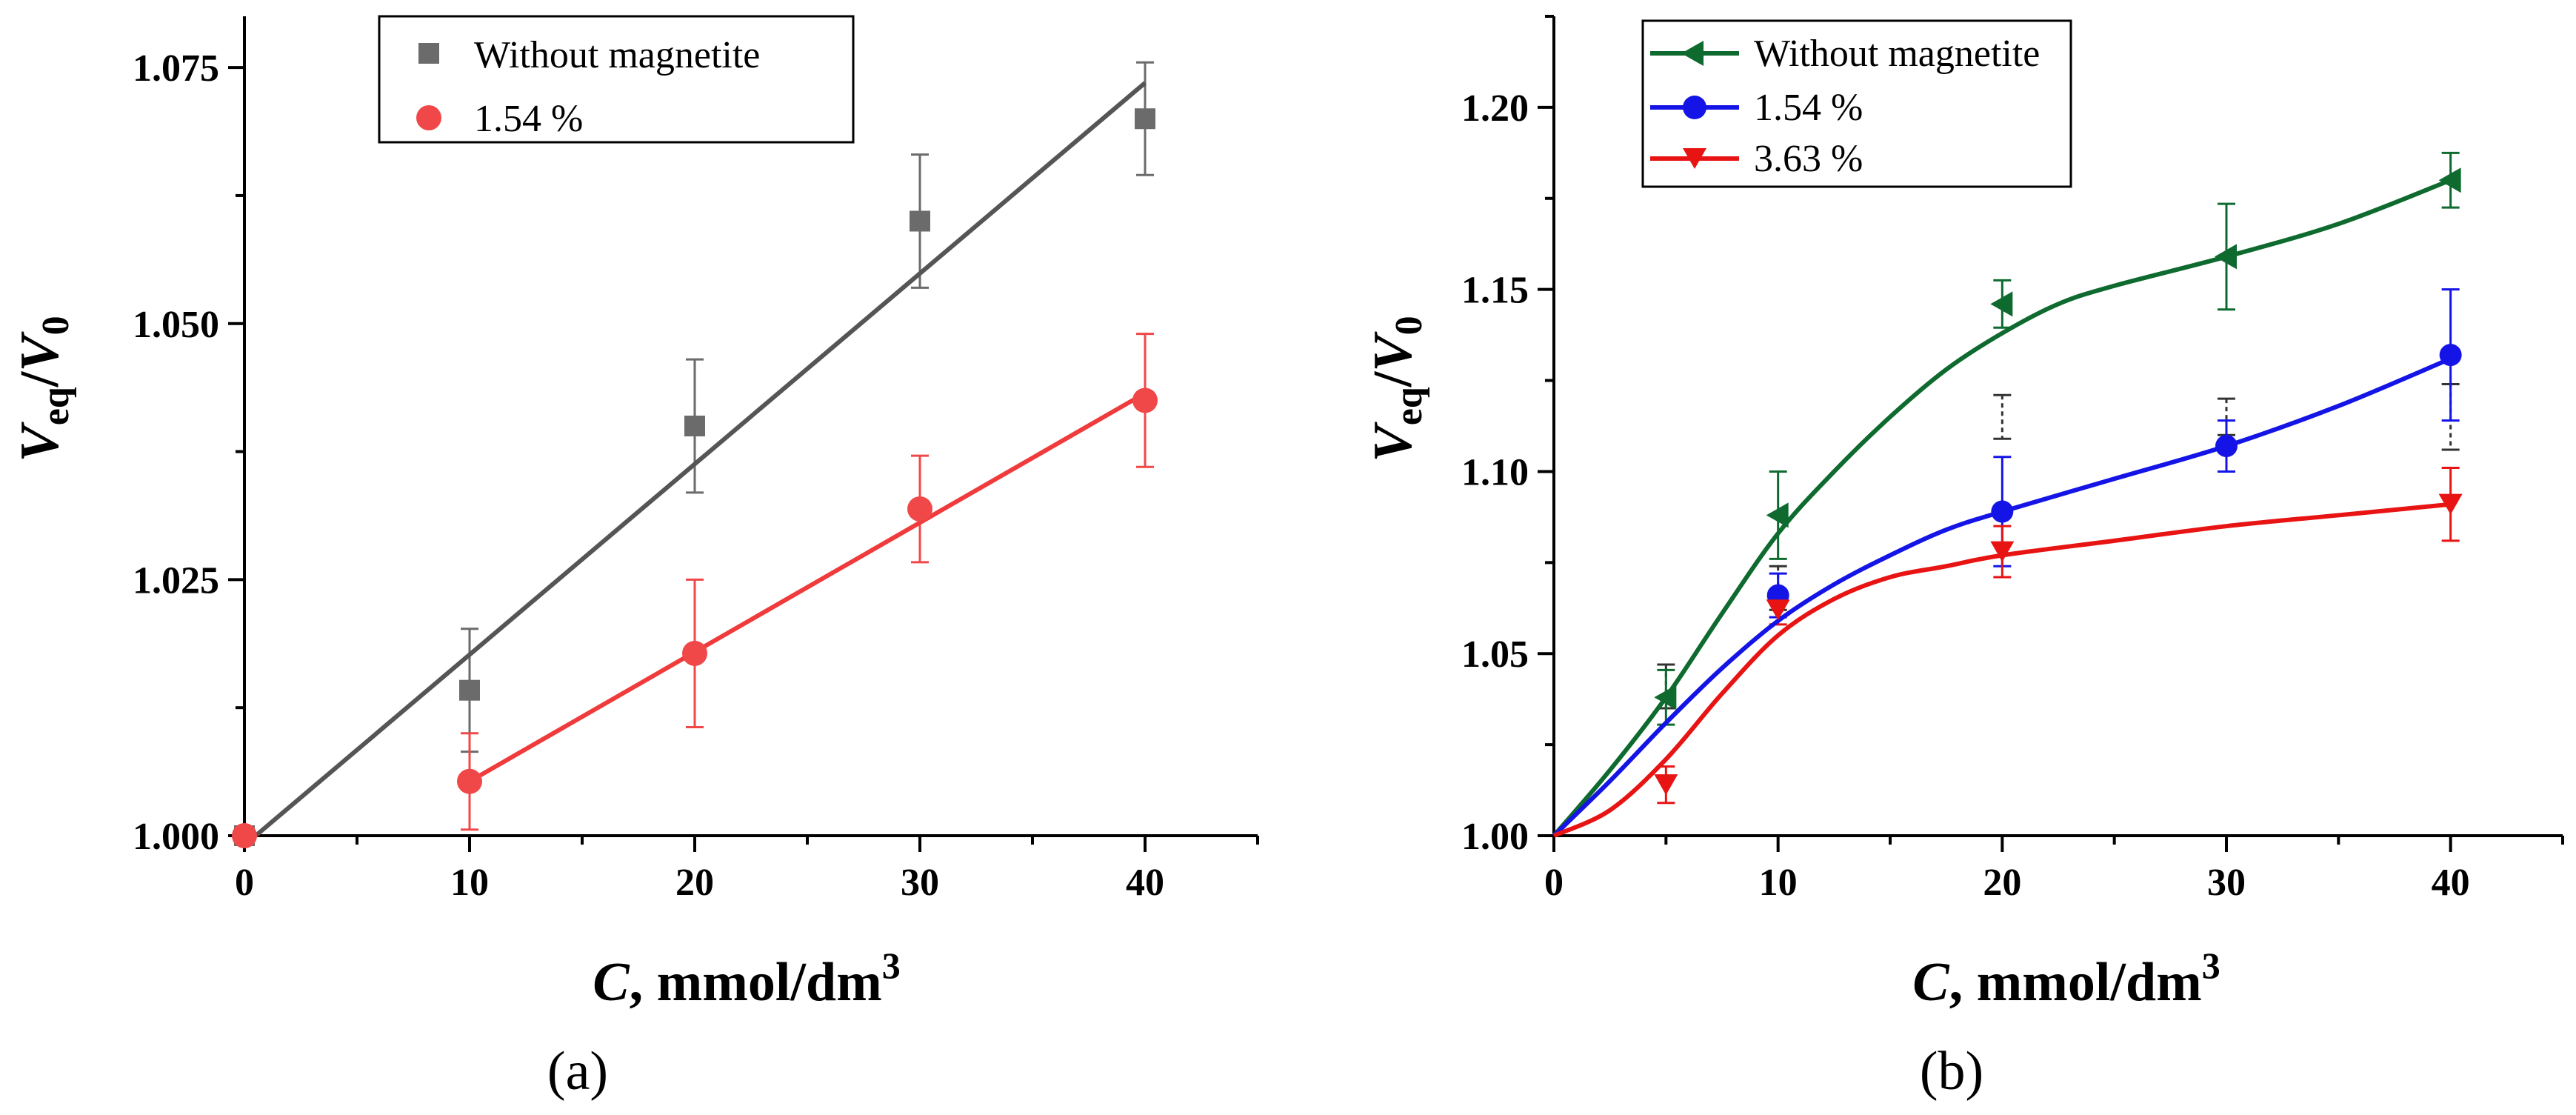 The image size is (2576, 1115). I want to click on panel-a-label: (a), so click(577, 1071).